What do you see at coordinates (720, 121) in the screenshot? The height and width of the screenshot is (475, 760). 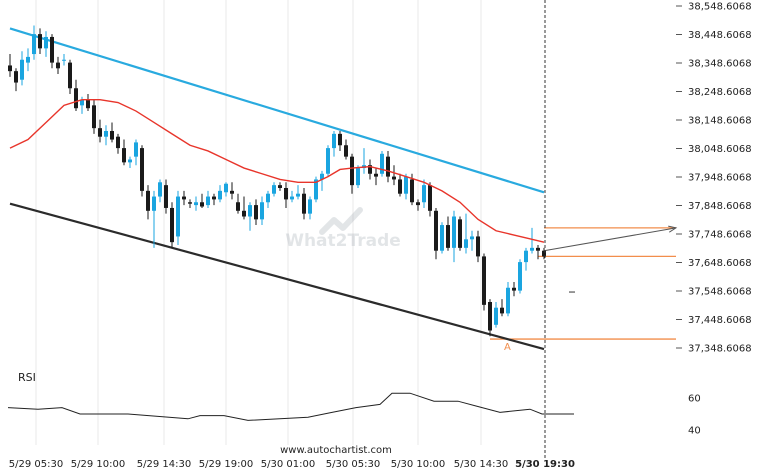 I see `price-tick-label: 38,148.6068` at bounding box center [720, 121].